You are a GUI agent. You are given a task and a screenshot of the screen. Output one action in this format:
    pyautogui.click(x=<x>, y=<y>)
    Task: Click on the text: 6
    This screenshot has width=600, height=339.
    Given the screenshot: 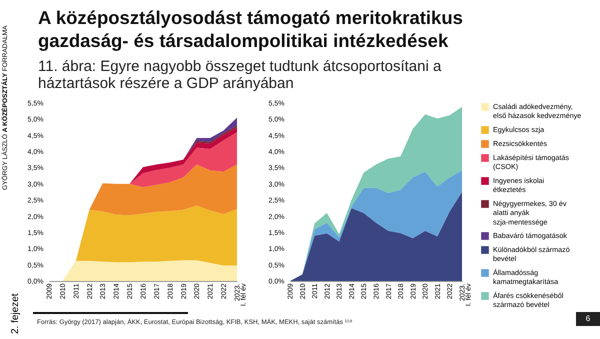 What is the action you would take?
    pyautogui.click(x=588, y=319)
    